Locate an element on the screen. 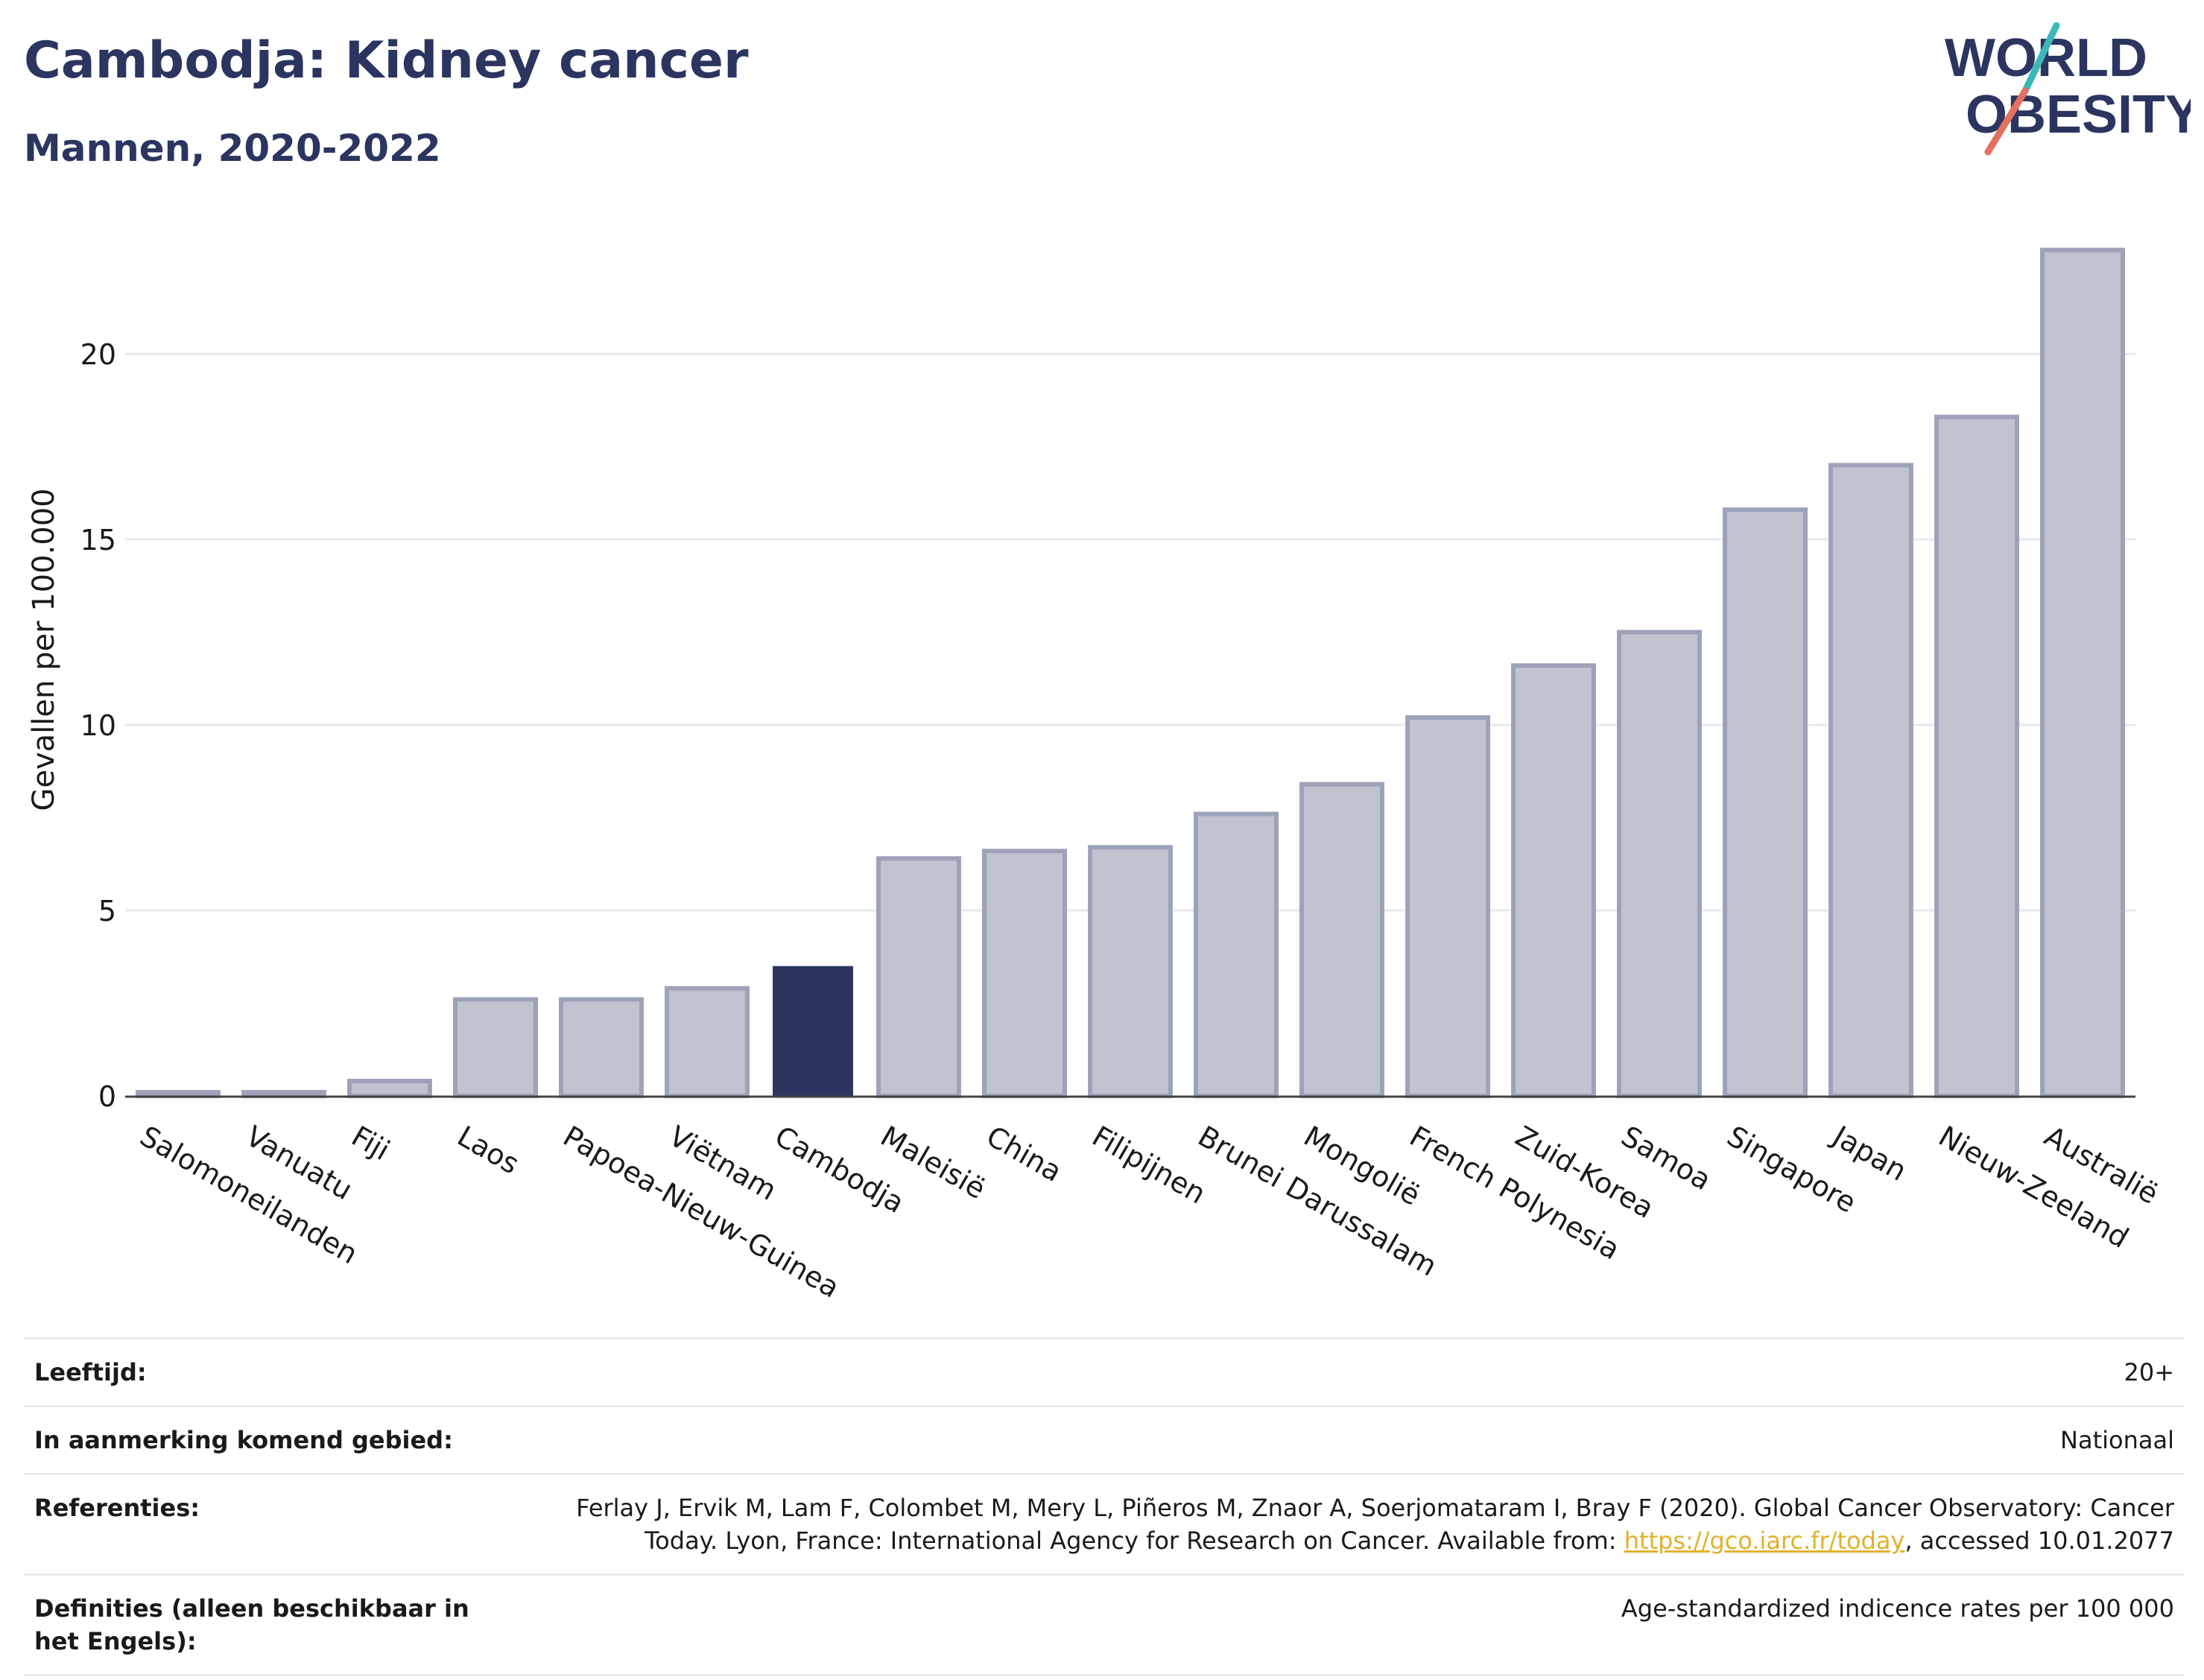 Image resolution: width=2204 pixels, height=1680 pixels. y-tick-label: 15 is located at coordinates (98, 540).